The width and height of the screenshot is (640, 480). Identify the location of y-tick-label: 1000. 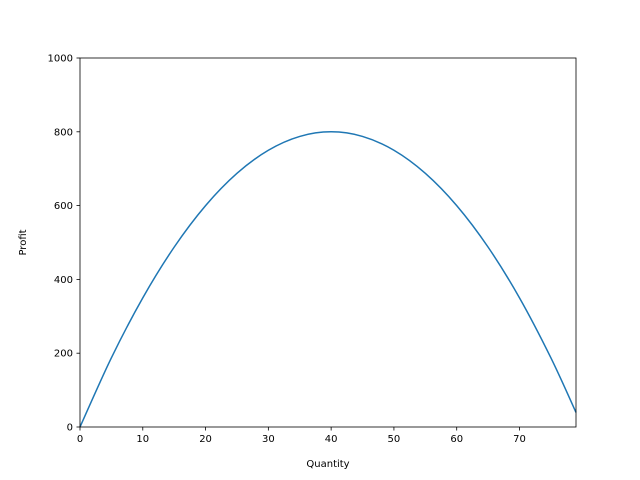
(60, 59).